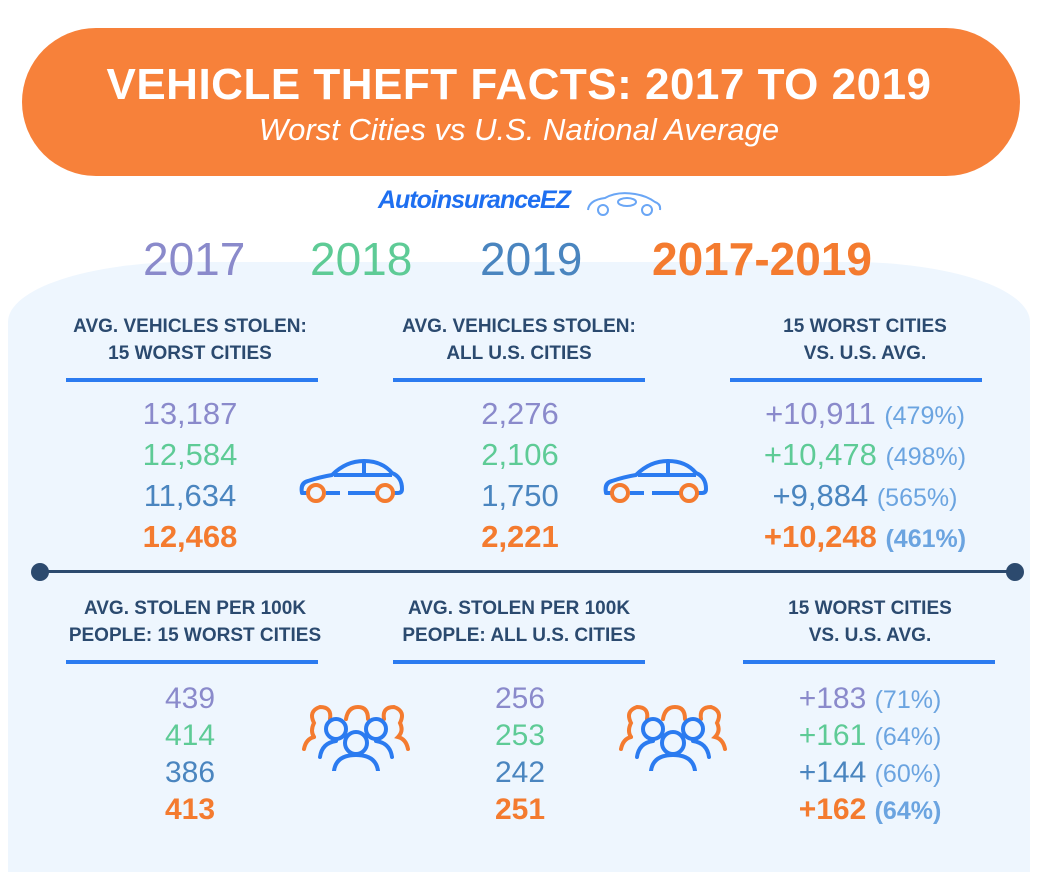 The height and width of the screenshot is (872, 1038). I want to click on year-2019-legend: 2019, so click(531, 259).